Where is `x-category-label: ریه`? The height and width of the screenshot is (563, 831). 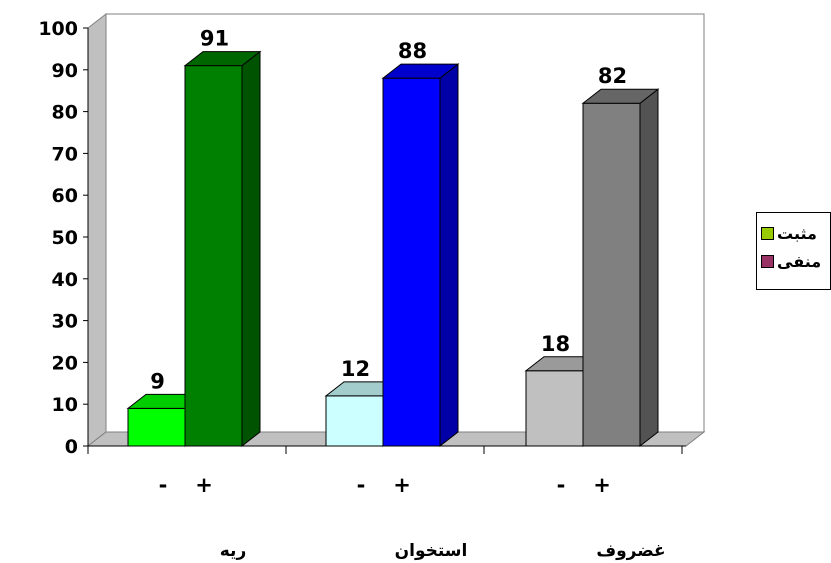
x-category-label: ریه is located at coordinates (233, 551).